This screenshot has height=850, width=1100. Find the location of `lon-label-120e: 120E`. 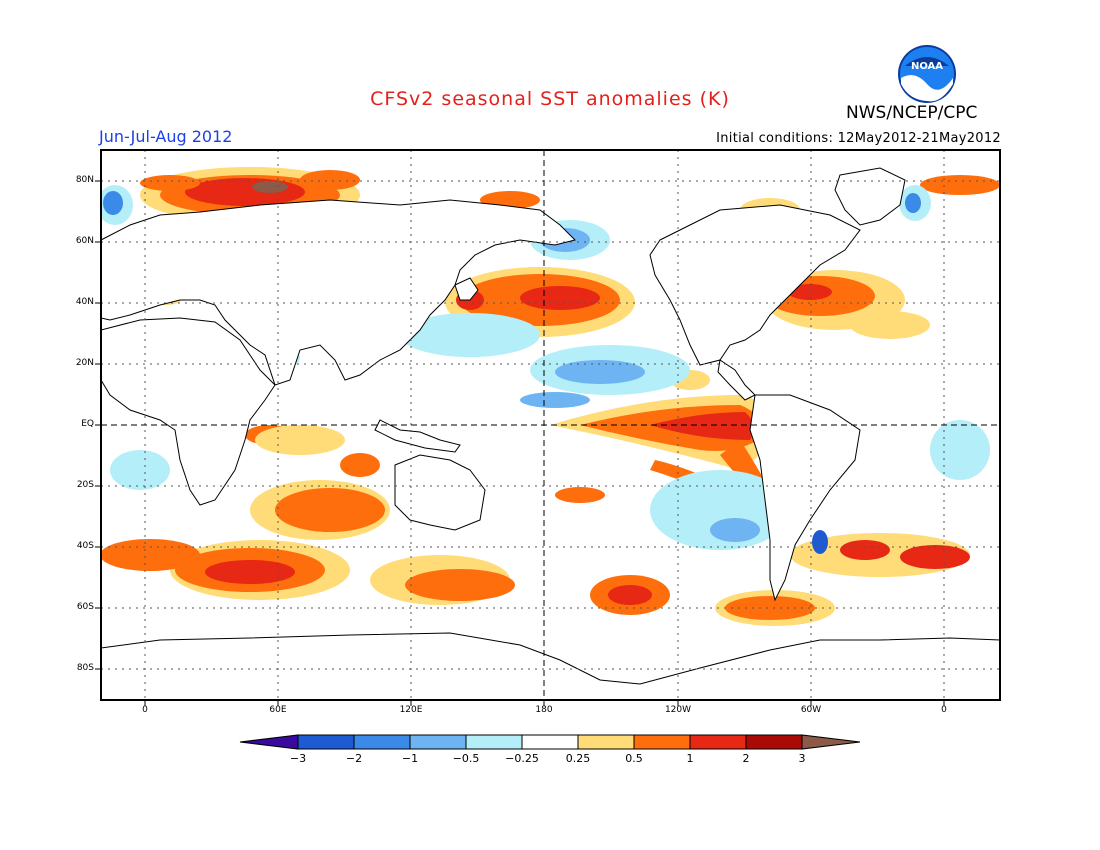

lon-label-120e: 120E is located at coordinates (411, 710).